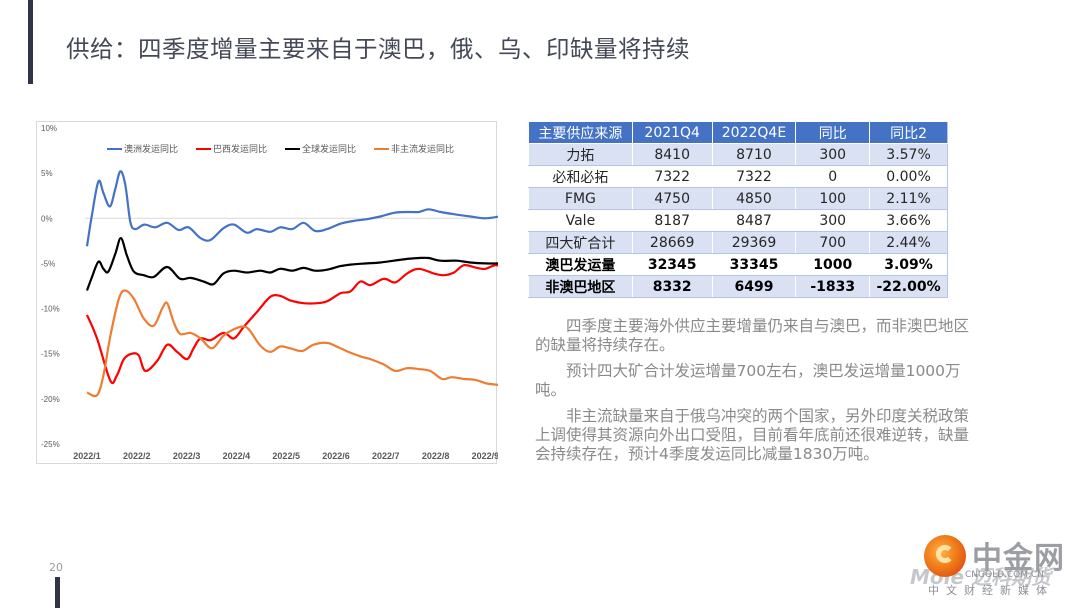 This screenshot has width=1080, height=608. I want to click on cell-yoy2: 0.00%, so click(908, 176).